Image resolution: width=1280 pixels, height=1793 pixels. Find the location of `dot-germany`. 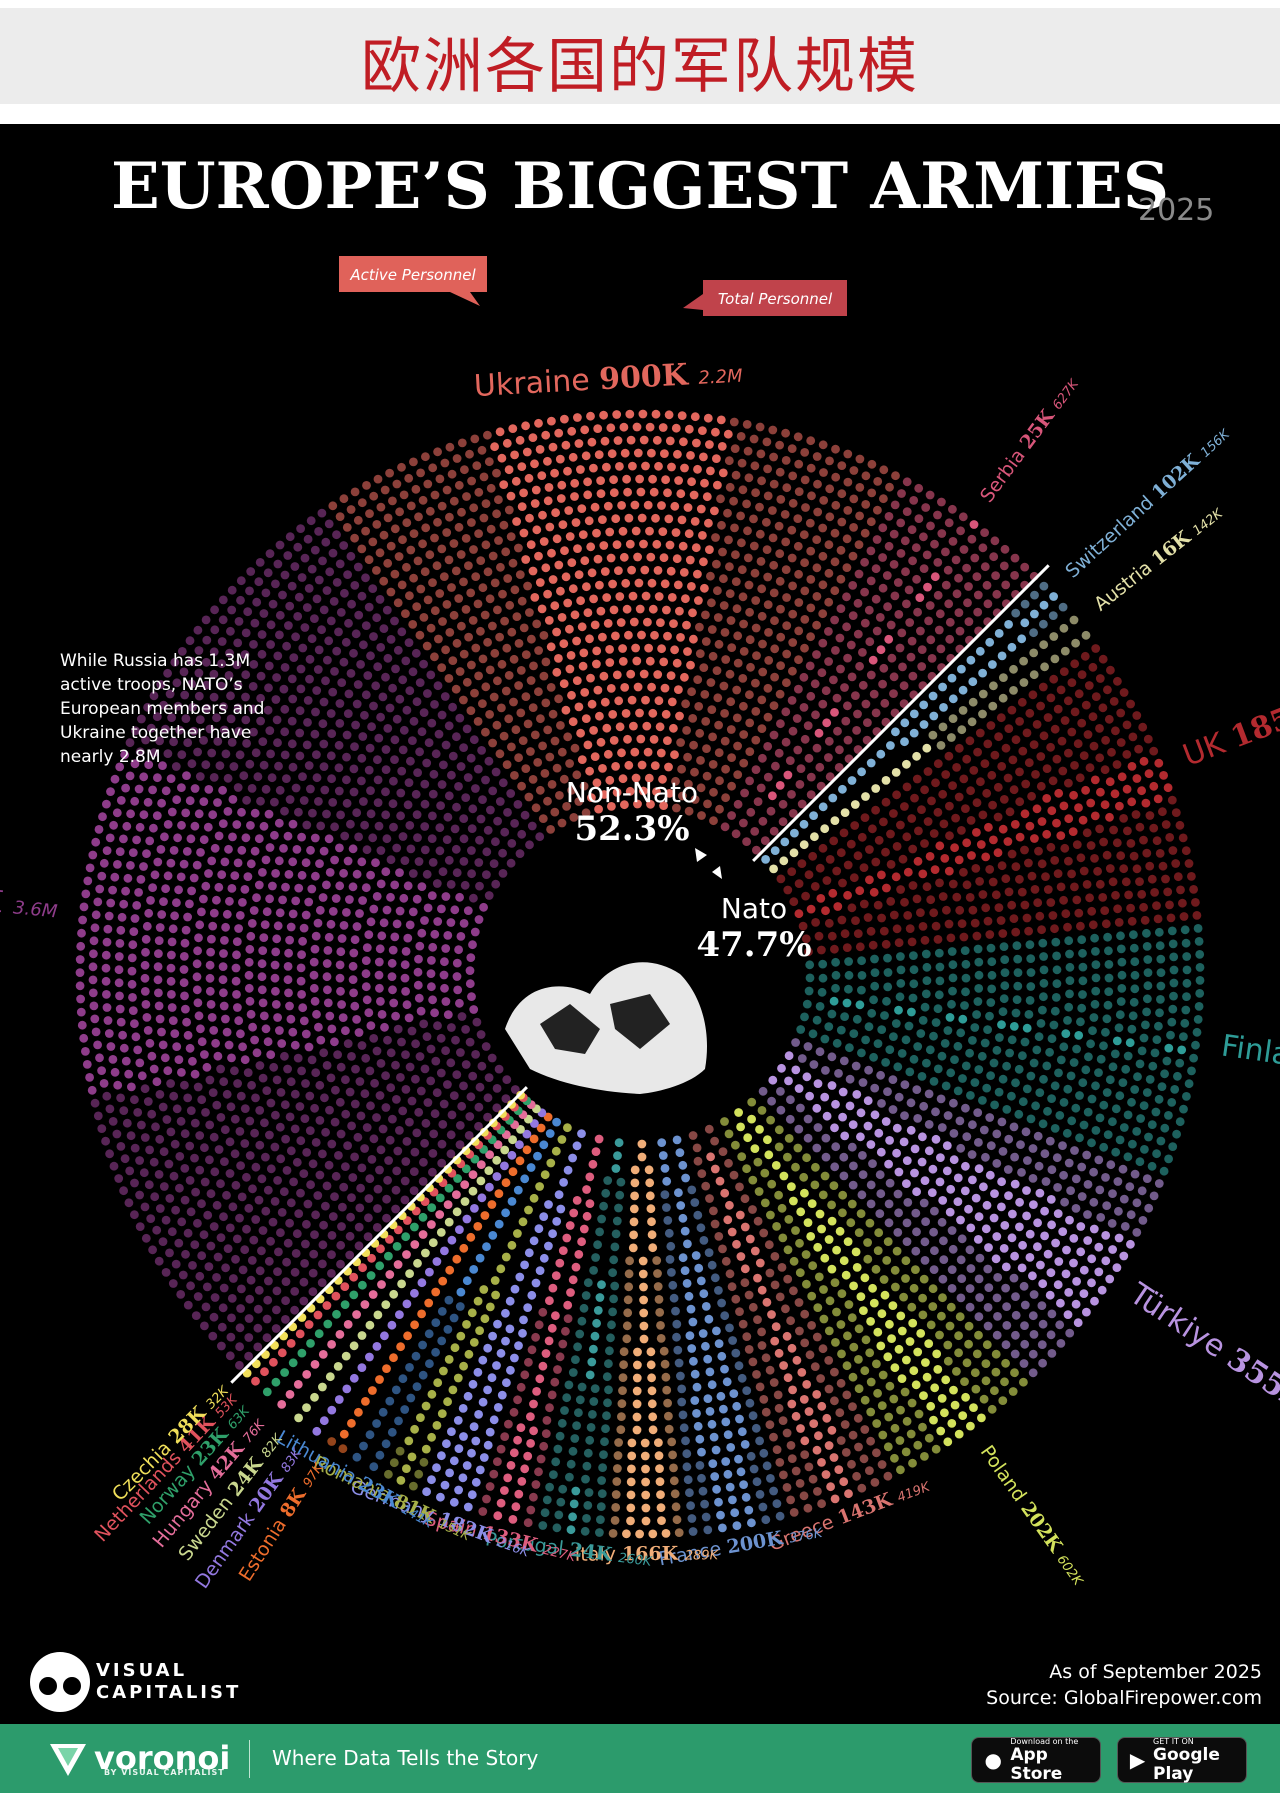

dot-germany is located at coordinates (445, 1485).